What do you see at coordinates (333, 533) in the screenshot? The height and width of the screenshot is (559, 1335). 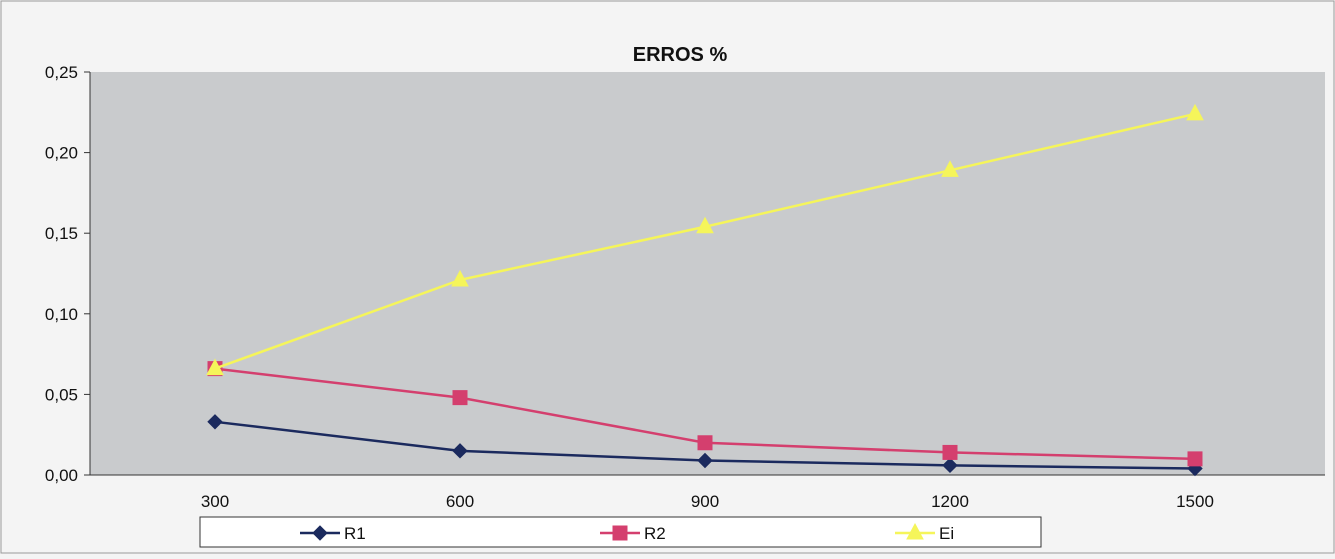 I see `legend-item-r1: R1` at bounding box center [333, 533].